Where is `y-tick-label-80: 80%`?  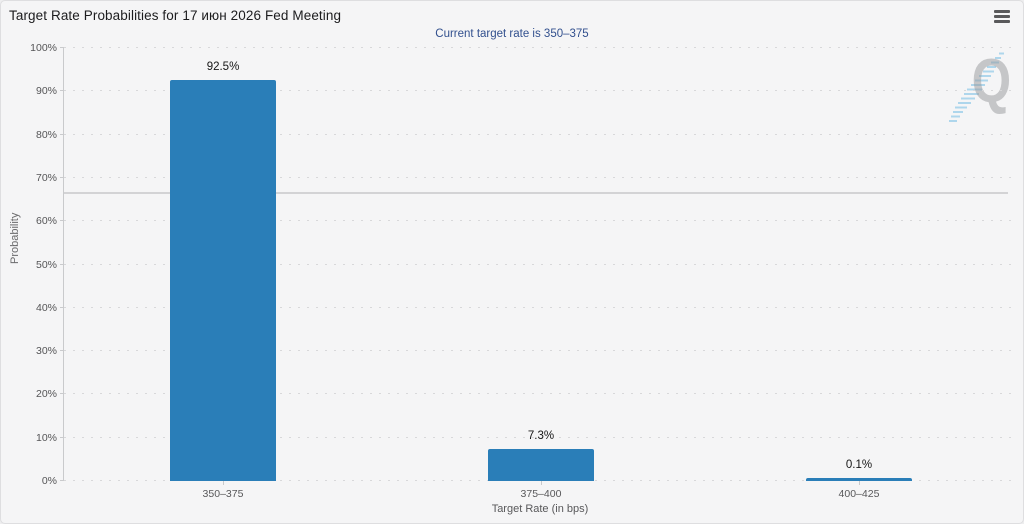 y-tick-label-80: 80% is located at coordinates (46, 134).